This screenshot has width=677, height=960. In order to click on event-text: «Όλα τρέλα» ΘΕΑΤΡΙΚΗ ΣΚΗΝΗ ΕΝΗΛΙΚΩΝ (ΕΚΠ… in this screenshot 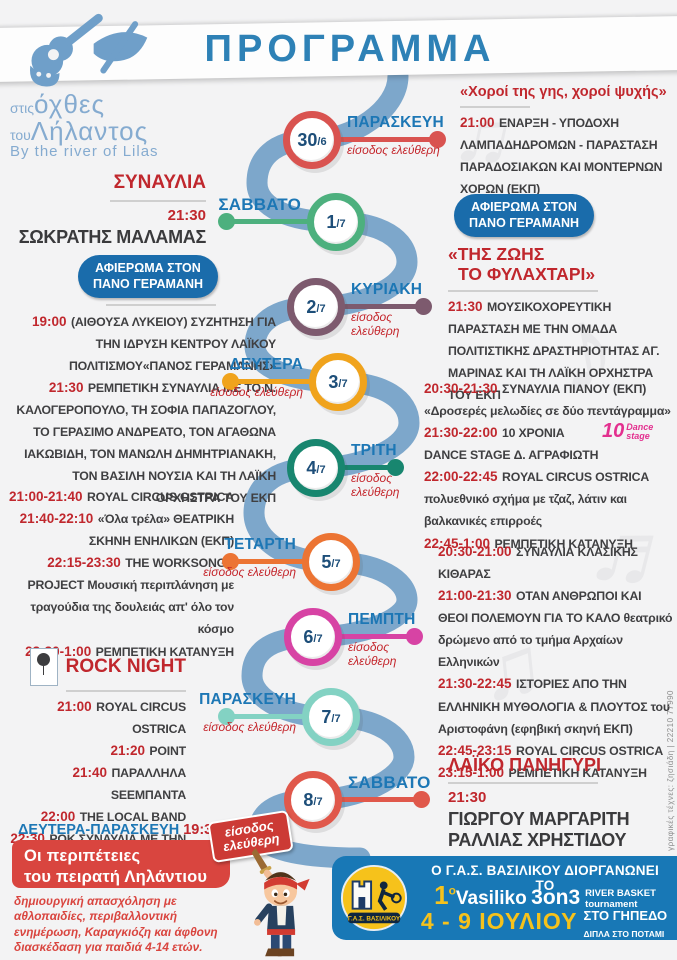, I will do `click(161, 530)`.